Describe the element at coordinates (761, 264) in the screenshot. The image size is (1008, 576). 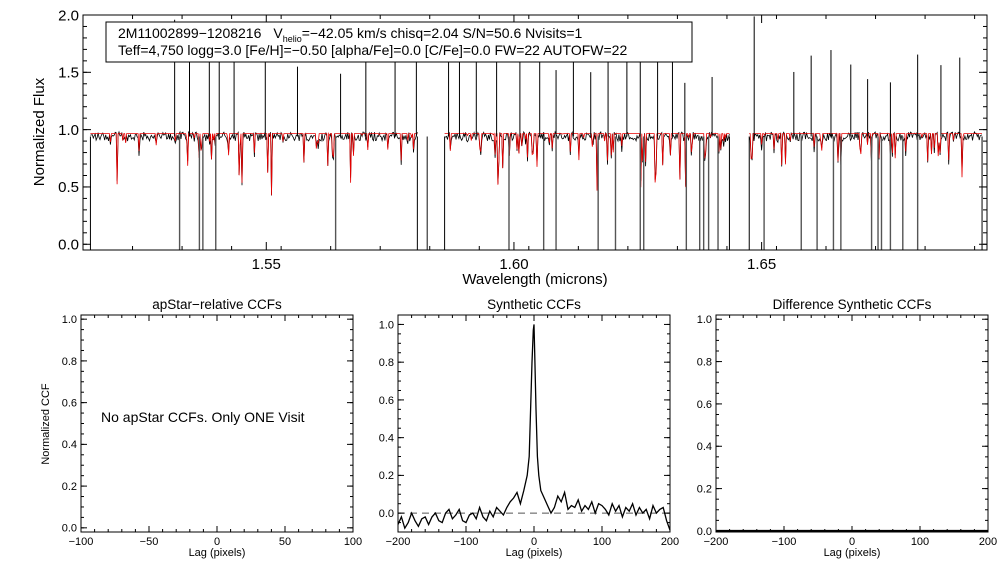
I see `x-tick-label: 1.65` at that location.